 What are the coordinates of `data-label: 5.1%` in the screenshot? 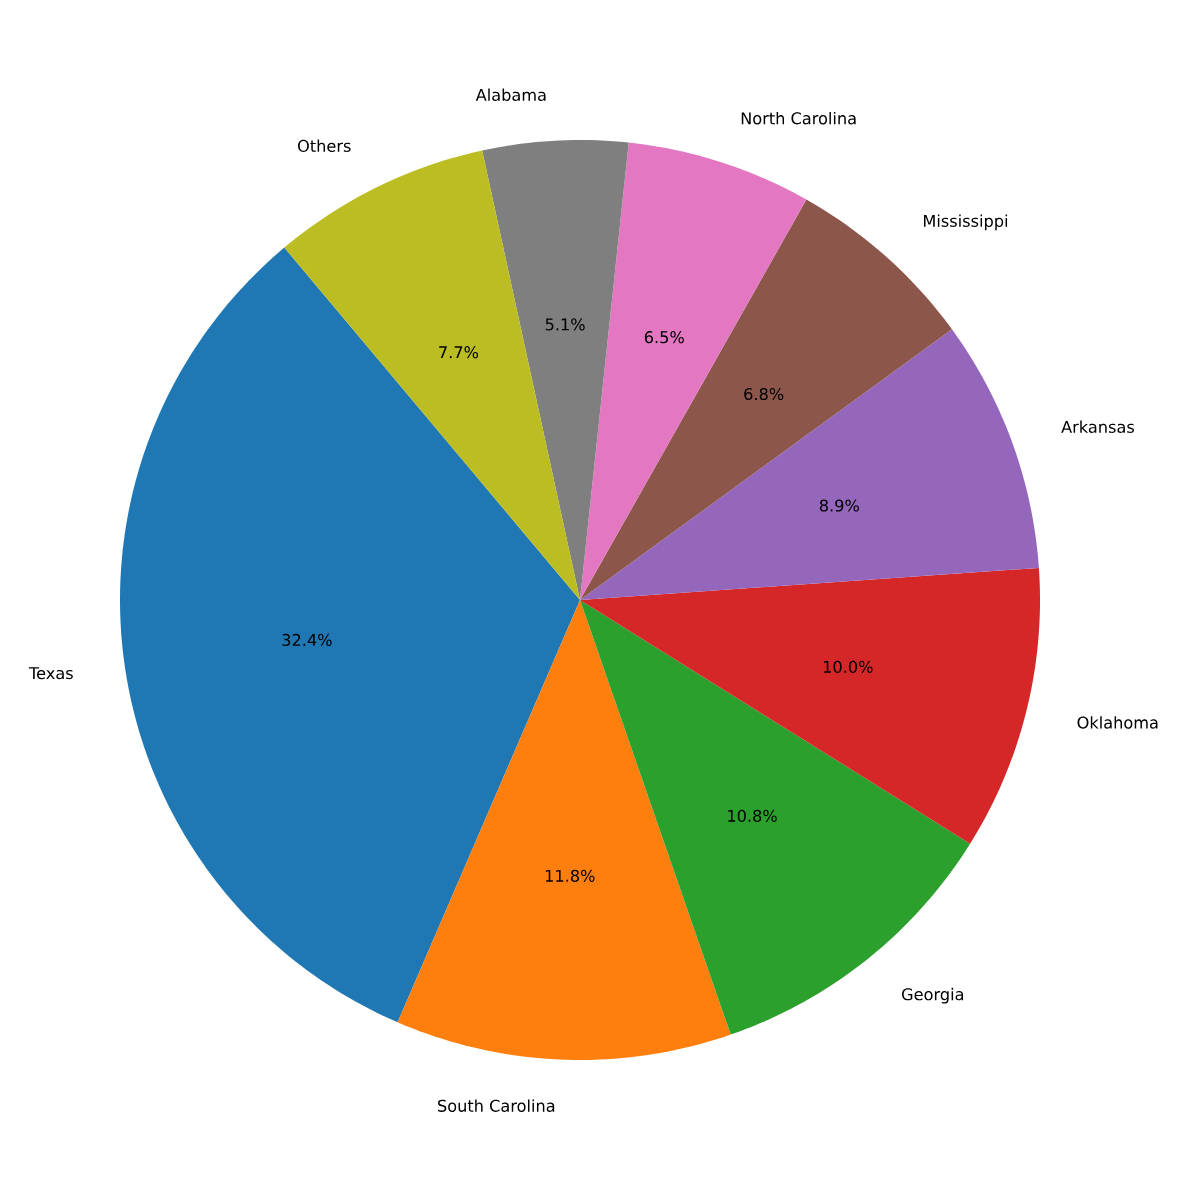 It's located at (565, 324).